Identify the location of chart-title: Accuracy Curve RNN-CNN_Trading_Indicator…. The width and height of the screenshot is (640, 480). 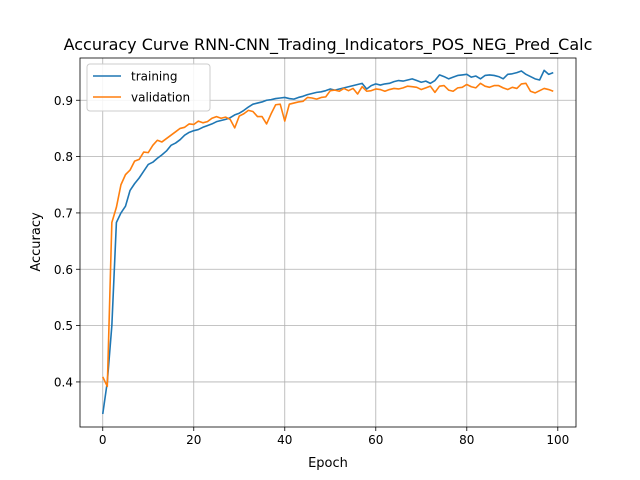
(328, 45).